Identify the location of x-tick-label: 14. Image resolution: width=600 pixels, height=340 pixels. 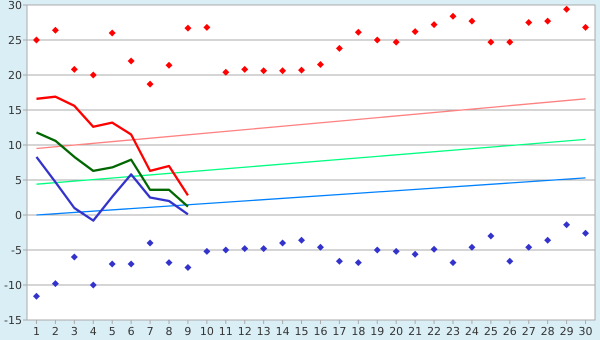
(283, 331).